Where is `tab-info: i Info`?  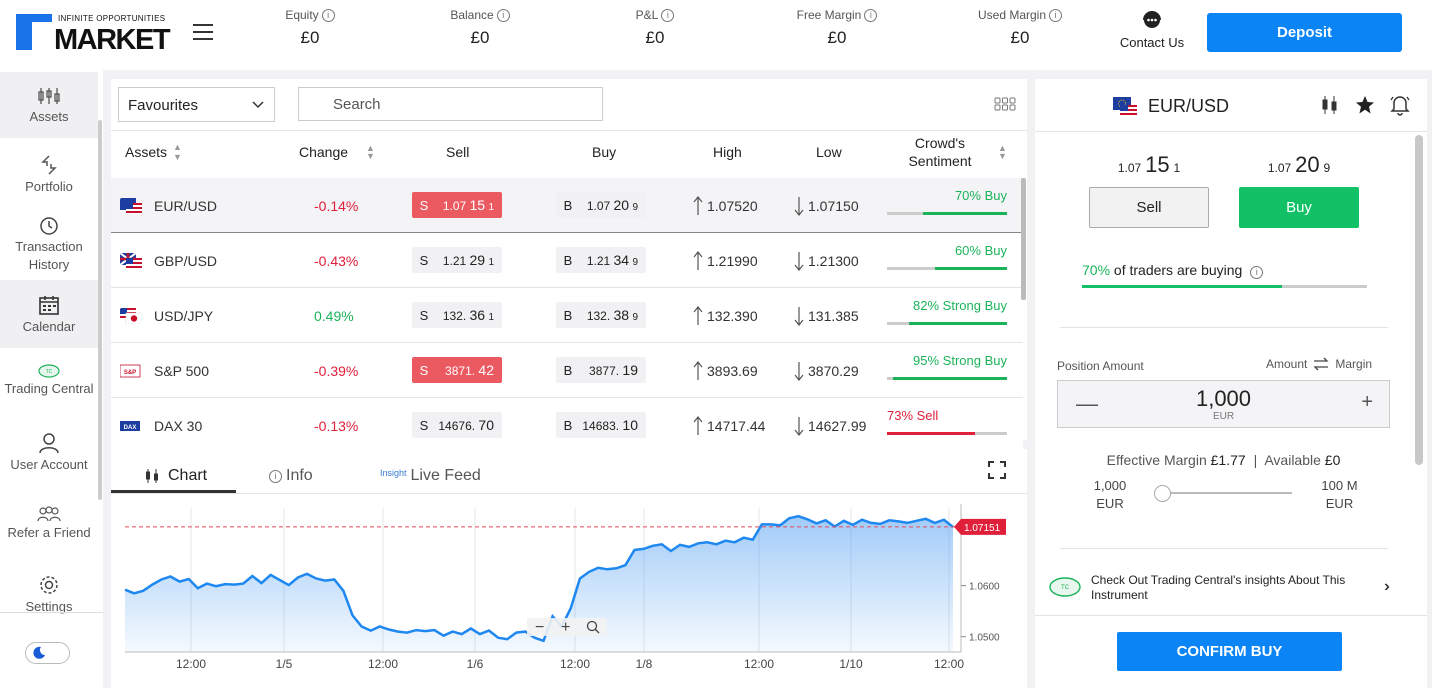 tab-info: i Info is located at coordinates (291, 476).